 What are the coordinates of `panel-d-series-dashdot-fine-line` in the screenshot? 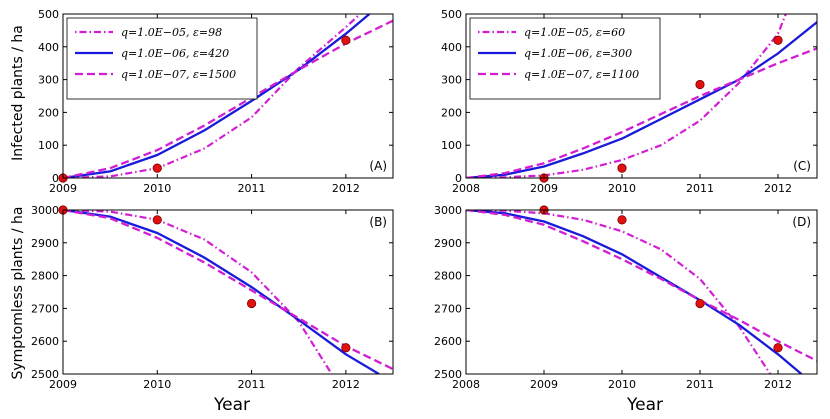 It's located at (619, 292).